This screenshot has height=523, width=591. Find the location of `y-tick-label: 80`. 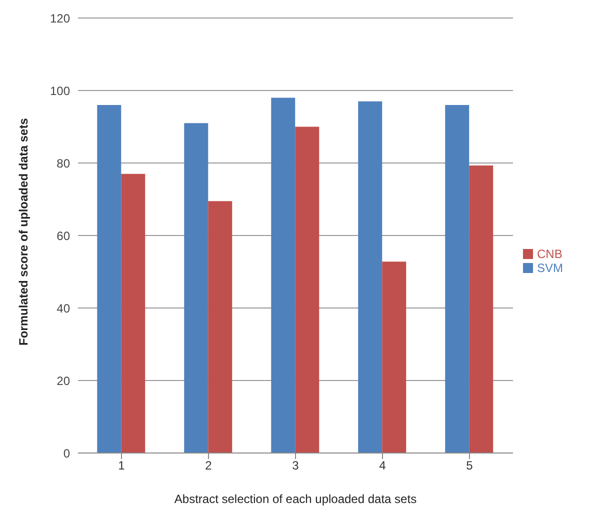

y-tick-label: 80 is located at coordinates (63, 163).